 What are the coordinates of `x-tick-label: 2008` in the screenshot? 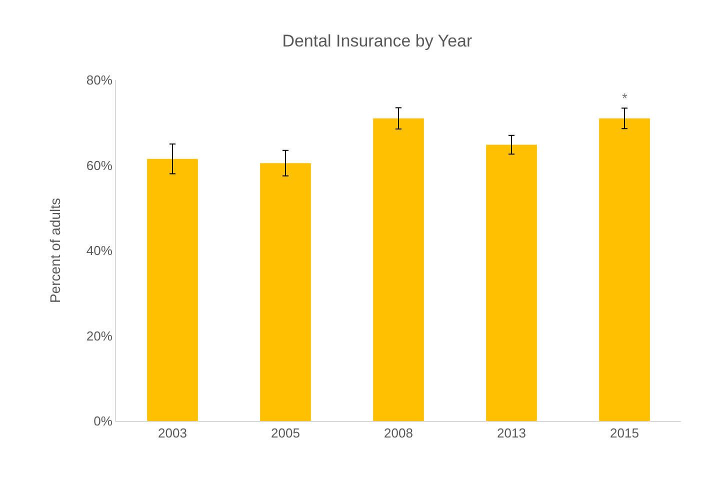 It's located at (398, 433).